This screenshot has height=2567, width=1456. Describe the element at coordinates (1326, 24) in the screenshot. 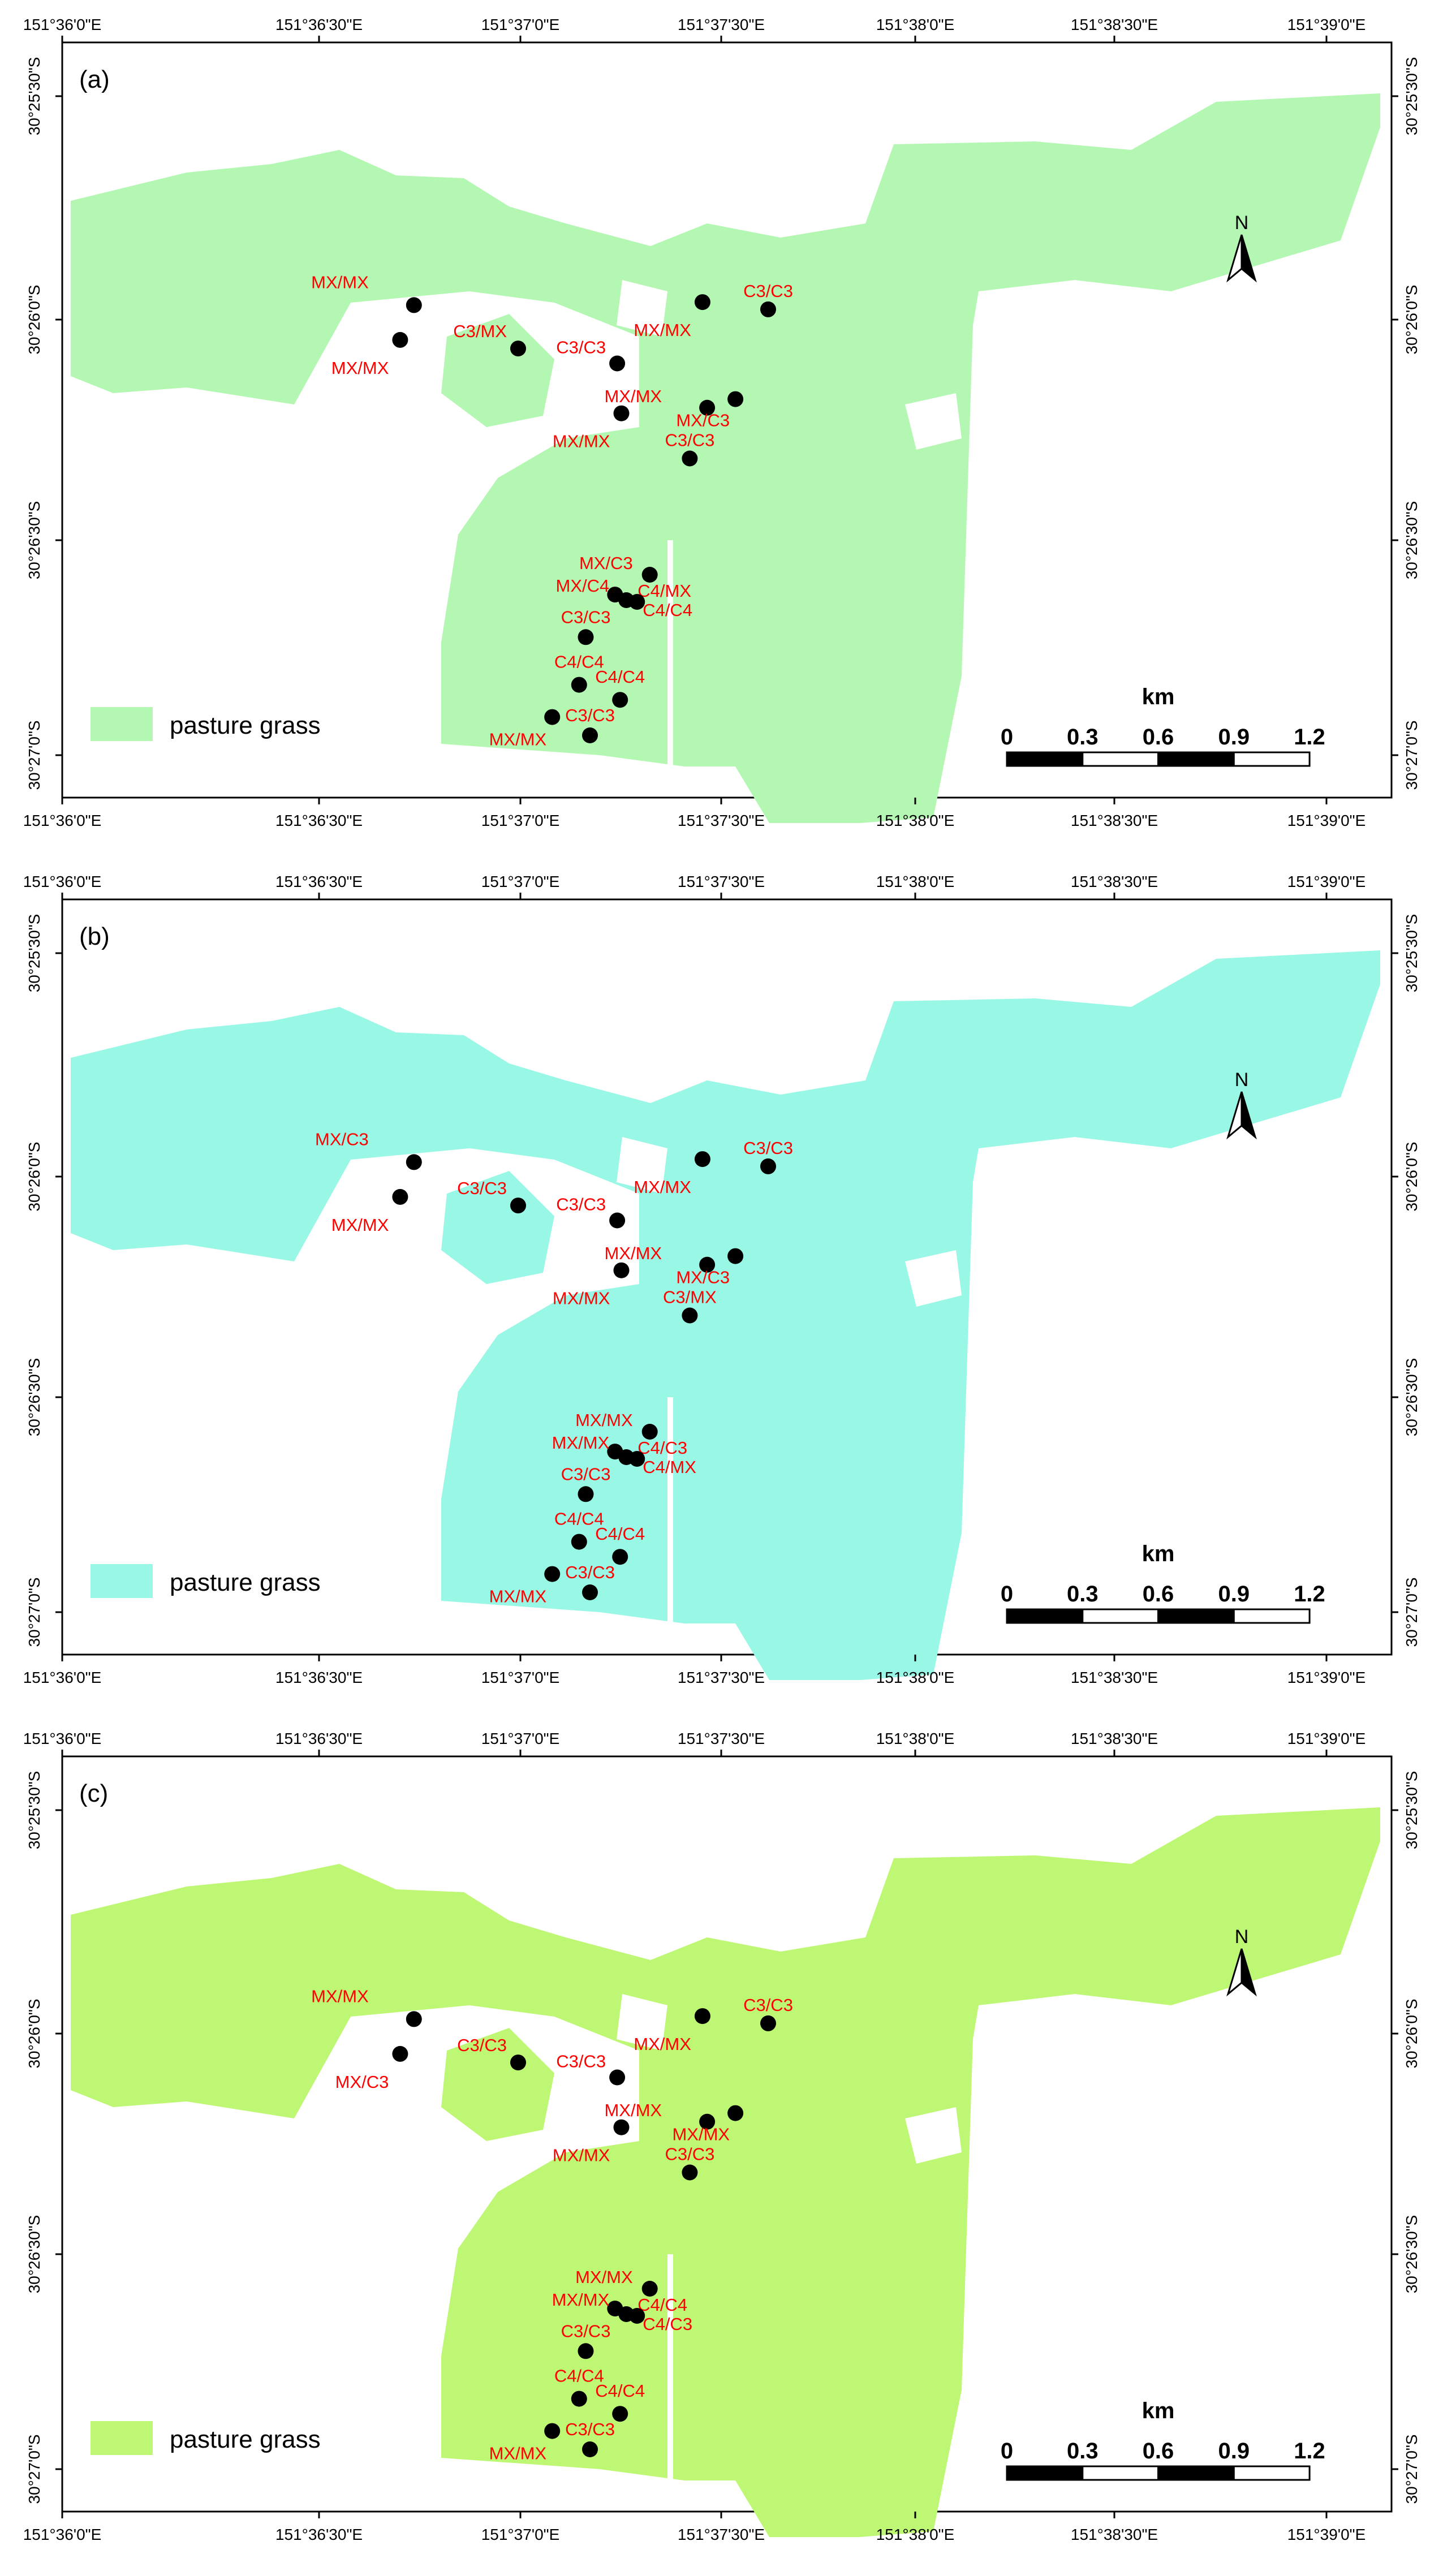

I see `lon-label-top: 151°39'0"E` at that location.